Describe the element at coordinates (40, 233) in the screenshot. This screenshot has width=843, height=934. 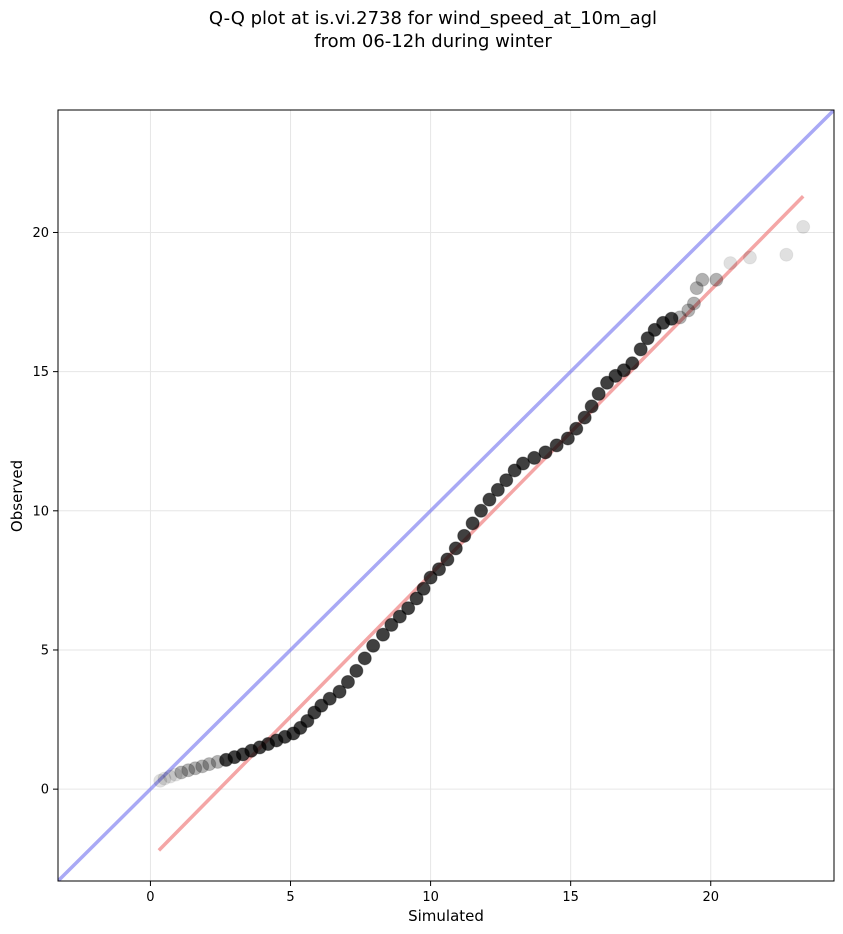
I see `y-tick-label: 20` at that location.